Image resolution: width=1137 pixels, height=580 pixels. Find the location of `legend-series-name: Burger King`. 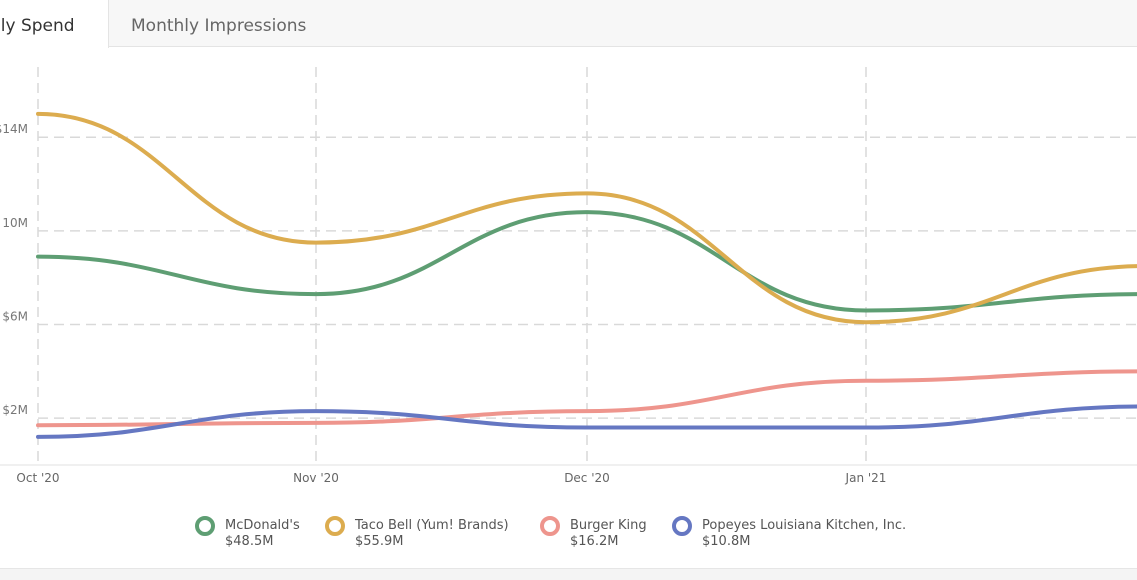

legend-series-name: Burger King is located at coordinates (608, 525).